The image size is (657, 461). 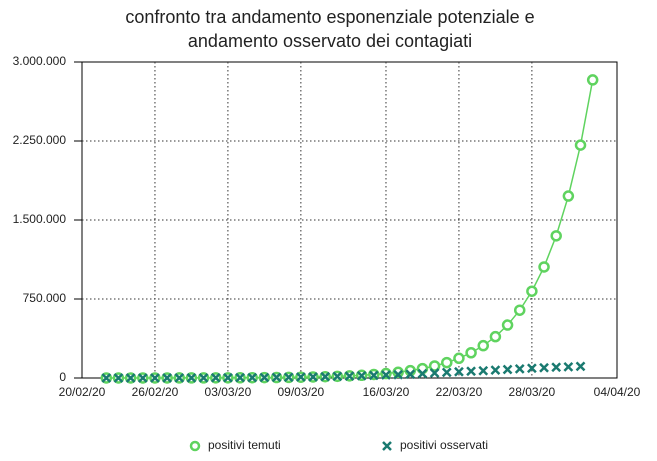 What do you see at coordinates (155, 392) in the screenshot?
I see `x-tick-label: 26/02/20` at bounding box center [155, 392].